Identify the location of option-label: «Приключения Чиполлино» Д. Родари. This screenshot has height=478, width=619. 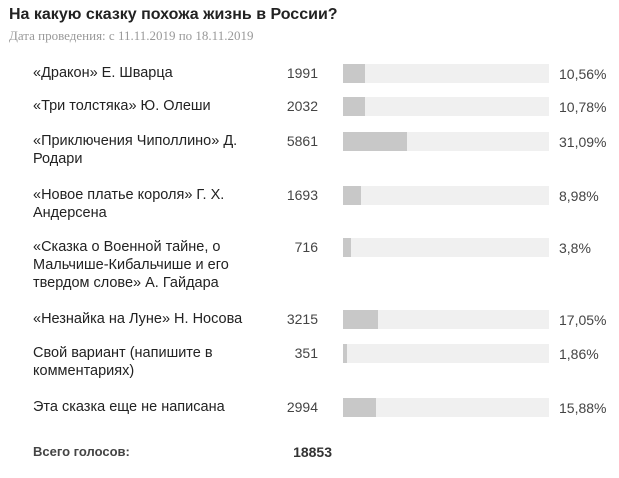
(135, 150).